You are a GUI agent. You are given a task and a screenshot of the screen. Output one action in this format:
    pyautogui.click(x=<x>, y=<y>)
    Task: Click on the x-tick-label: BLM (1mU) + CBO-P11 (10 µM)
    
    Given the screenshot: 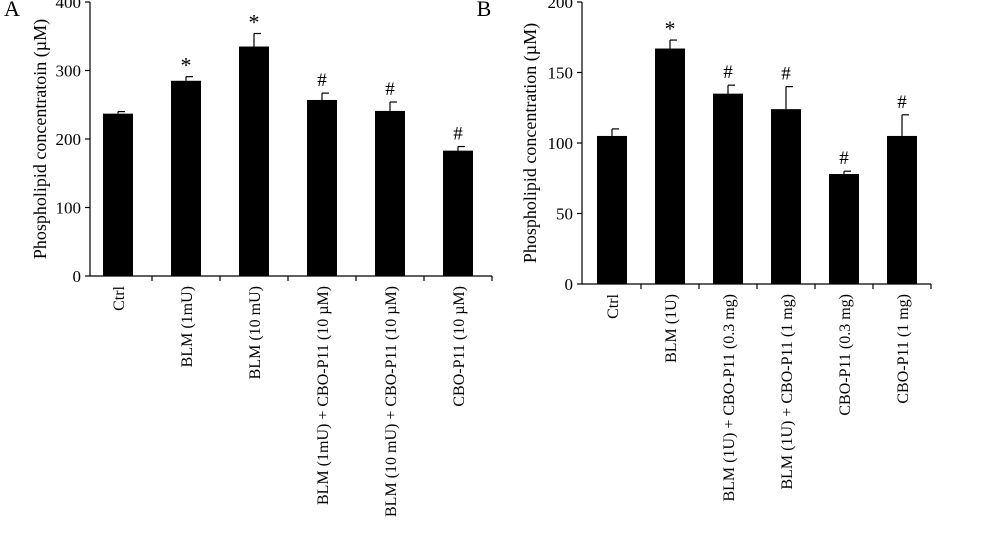 What is the action you would take?
    pyautogui.click(x=323, y=395)
    